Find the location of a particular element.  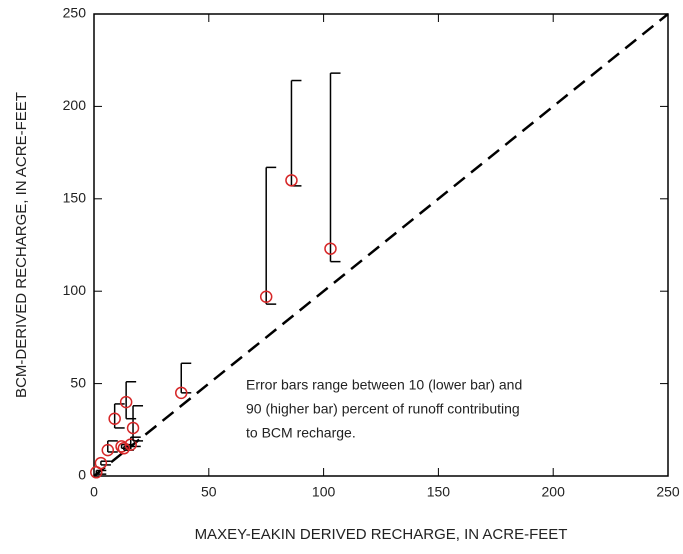

y-tick-label: 200 is located at coordinates (75, 105).